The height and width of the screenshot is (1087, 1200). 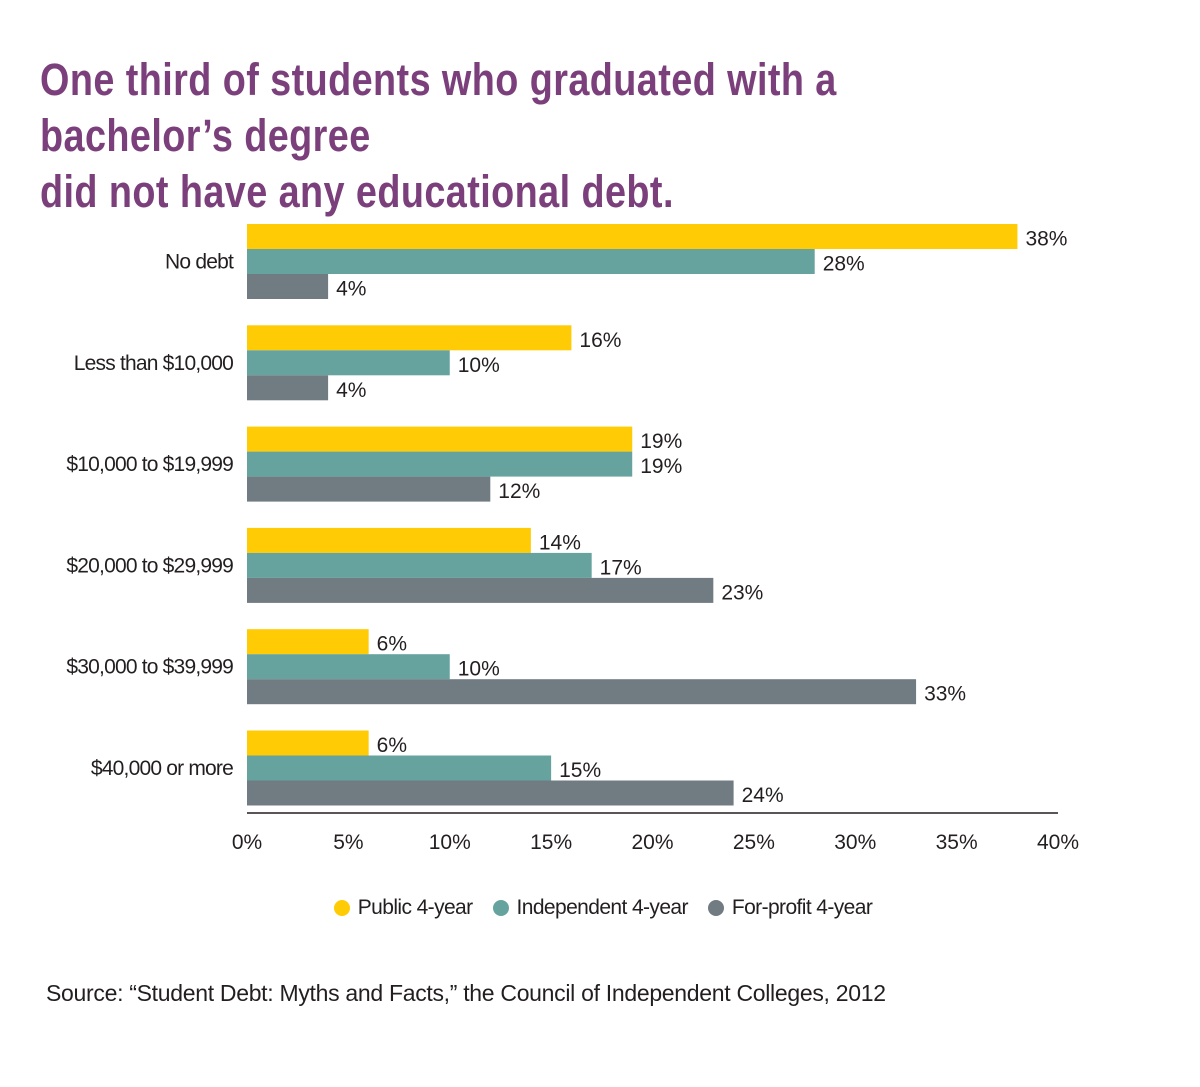 What do you see at coordinates (149, 464) in the screenshot?
I see `category-label: $10,000 to $19,999` at bounding box center [149, 464].